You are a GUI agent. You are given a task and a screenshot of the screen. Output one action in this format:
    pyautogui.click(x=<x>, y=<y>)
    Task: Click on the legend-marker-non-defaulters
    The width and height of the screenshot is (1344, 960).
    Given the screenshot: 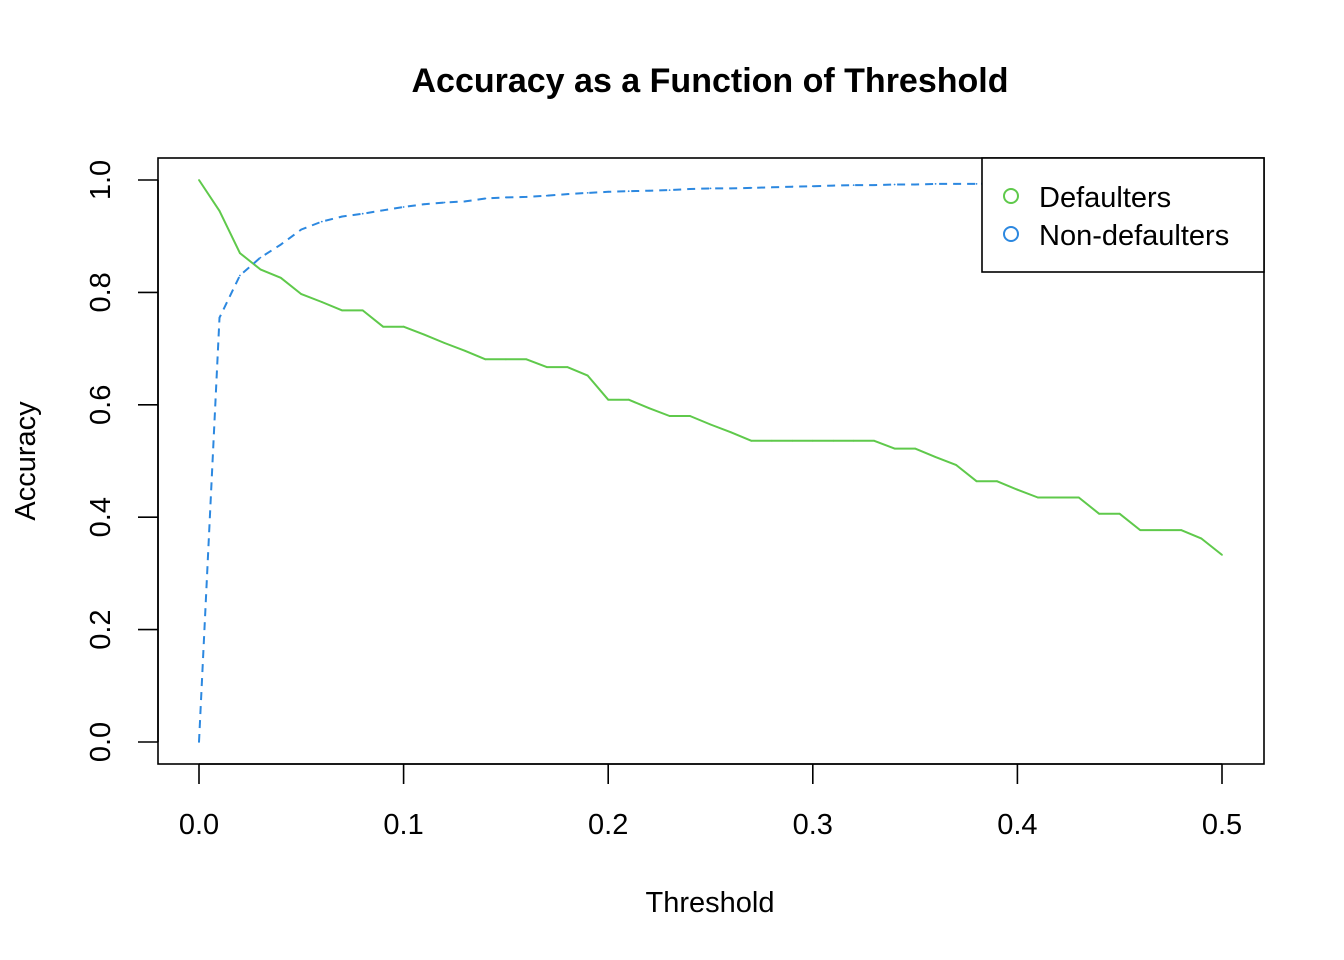 What is the action you would take?
    pyautogui.click(x=1011, y=234)
    